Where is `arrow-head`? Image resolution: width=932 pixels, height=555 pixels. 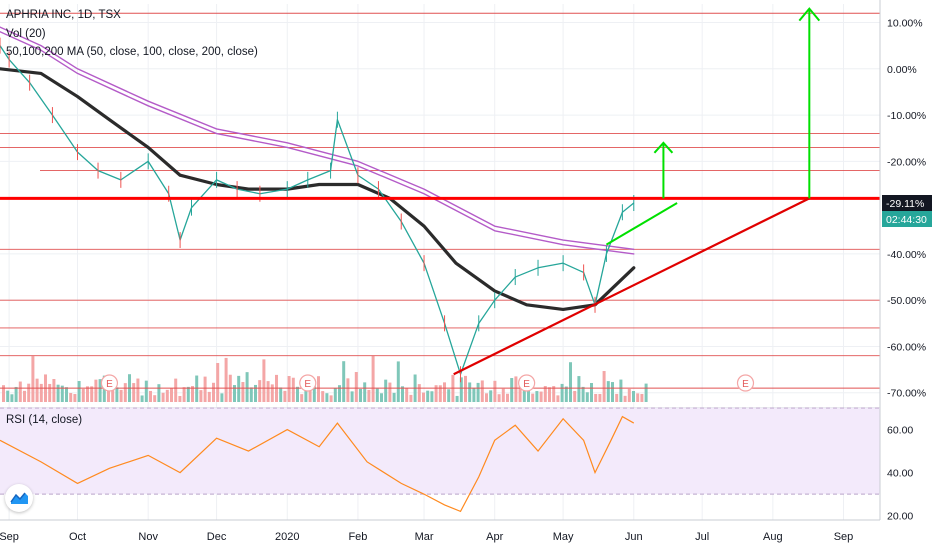
arrow-head is located at coordinates (809, 14).